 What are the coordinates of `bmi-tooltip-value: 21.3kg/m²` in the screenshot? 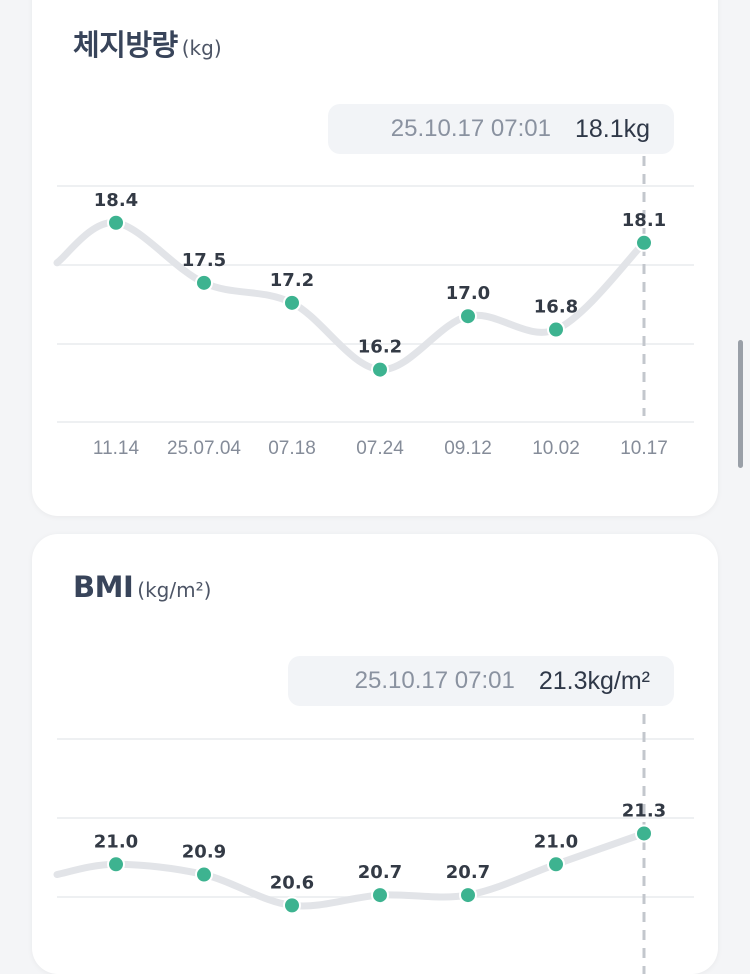 It's located at (594, 680).